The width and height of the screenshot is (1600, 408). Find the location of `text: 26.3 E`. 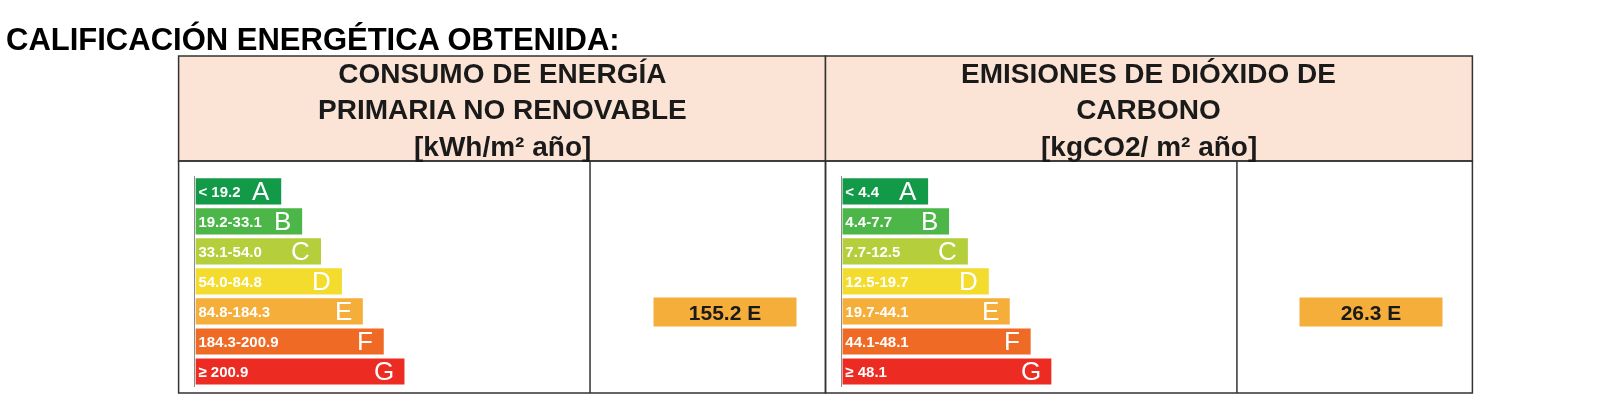

text: 26.3 E is located at coordinates (1371, 312).